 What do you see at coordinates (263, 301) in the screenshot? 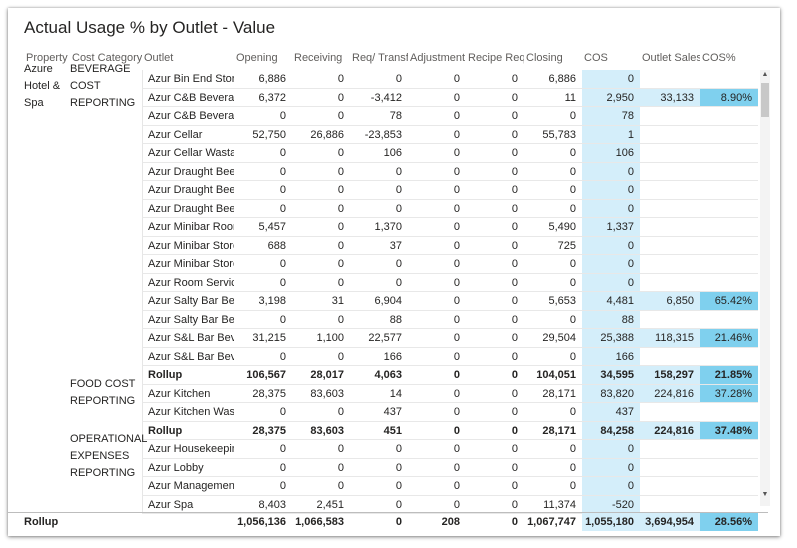
I see `opening-cell: 3,198` at bounding box center [263, 301].